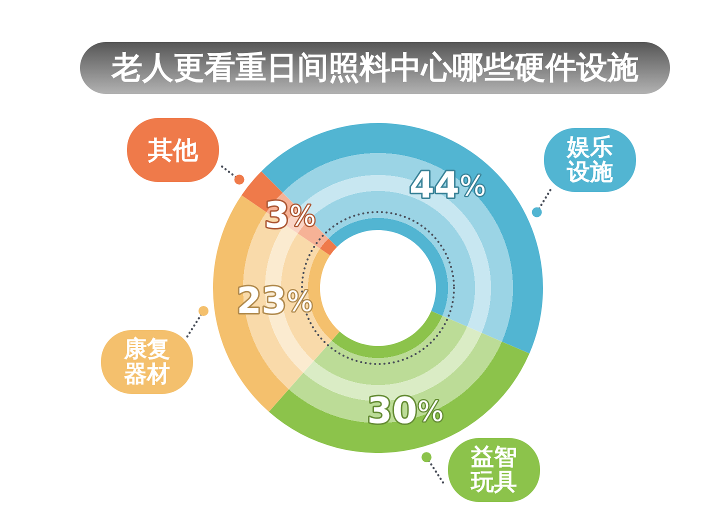 The height and width of the screenshot is (532, 706). What do you see at coordinates (146, 362) in the screenshot?
I see `slice-label: 康复器材` at bounding box center [146, 362].